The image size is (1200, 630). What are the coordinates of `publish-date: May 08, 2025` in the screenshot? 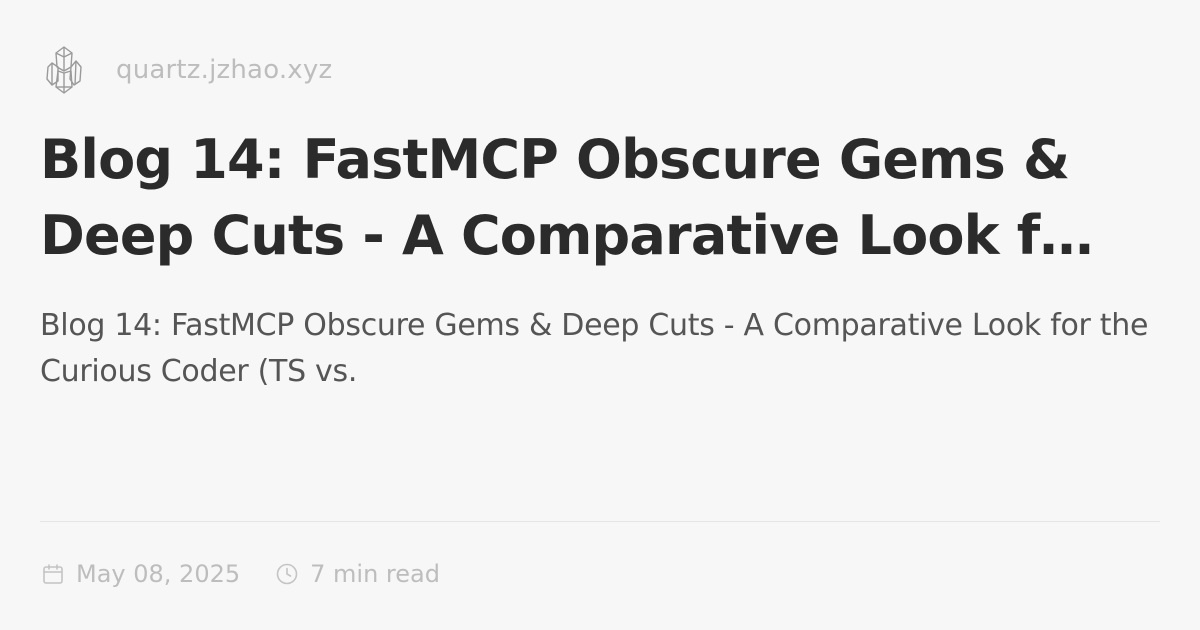 It's located at (140, 574).